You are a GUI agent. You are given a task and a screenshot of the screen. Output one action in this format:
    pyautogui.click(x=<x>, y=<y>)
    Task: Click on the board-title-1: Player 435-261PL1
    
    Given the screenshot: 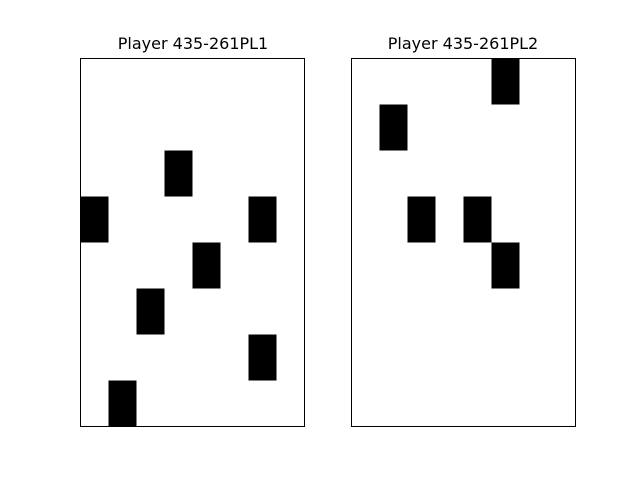 What is the action you would take?
    pyautogui.click(x=193, y=43)
    